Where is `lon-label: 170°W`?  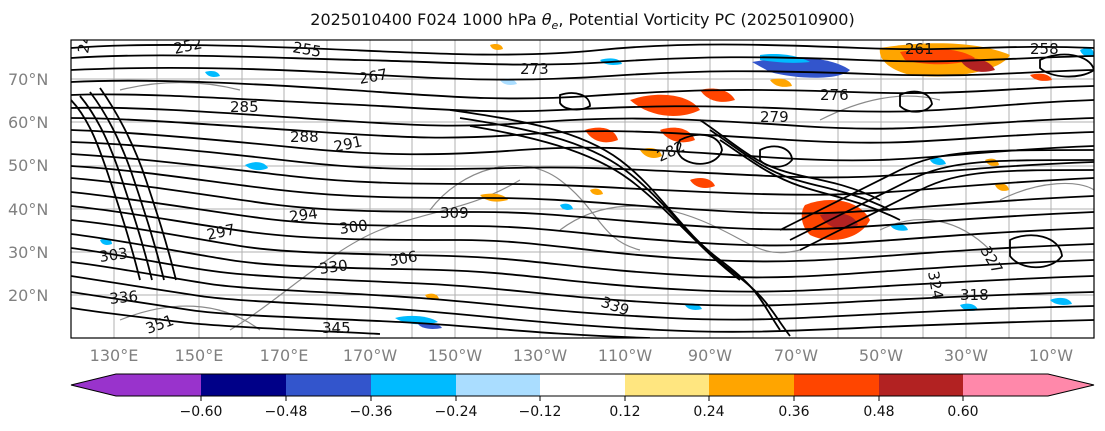
lon-label: 170°W is located at coordinates (370, 355).